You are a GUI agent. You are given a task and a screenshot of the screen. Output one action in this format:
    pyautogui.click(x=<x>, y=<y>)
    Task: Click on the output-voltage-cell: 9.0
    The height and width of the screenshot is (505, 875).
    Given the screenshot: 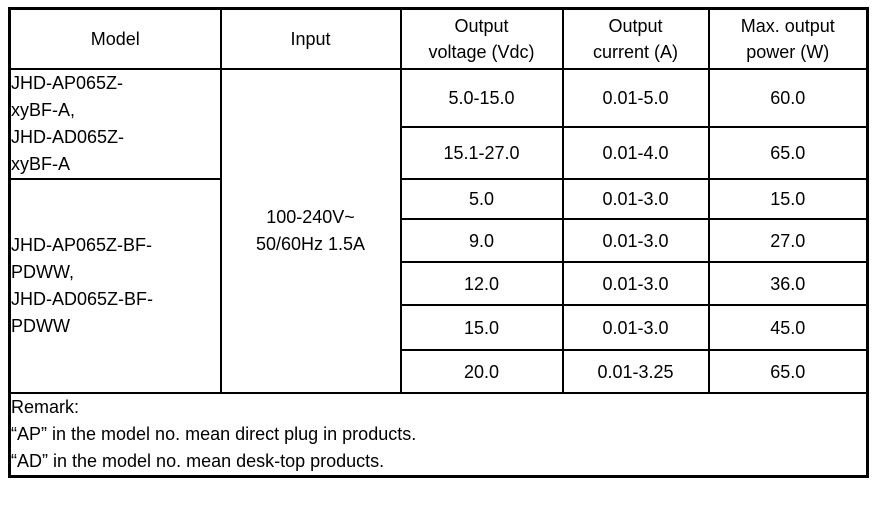 What is the action you would take?
    pyautogui.click(x=481, y=240)
    